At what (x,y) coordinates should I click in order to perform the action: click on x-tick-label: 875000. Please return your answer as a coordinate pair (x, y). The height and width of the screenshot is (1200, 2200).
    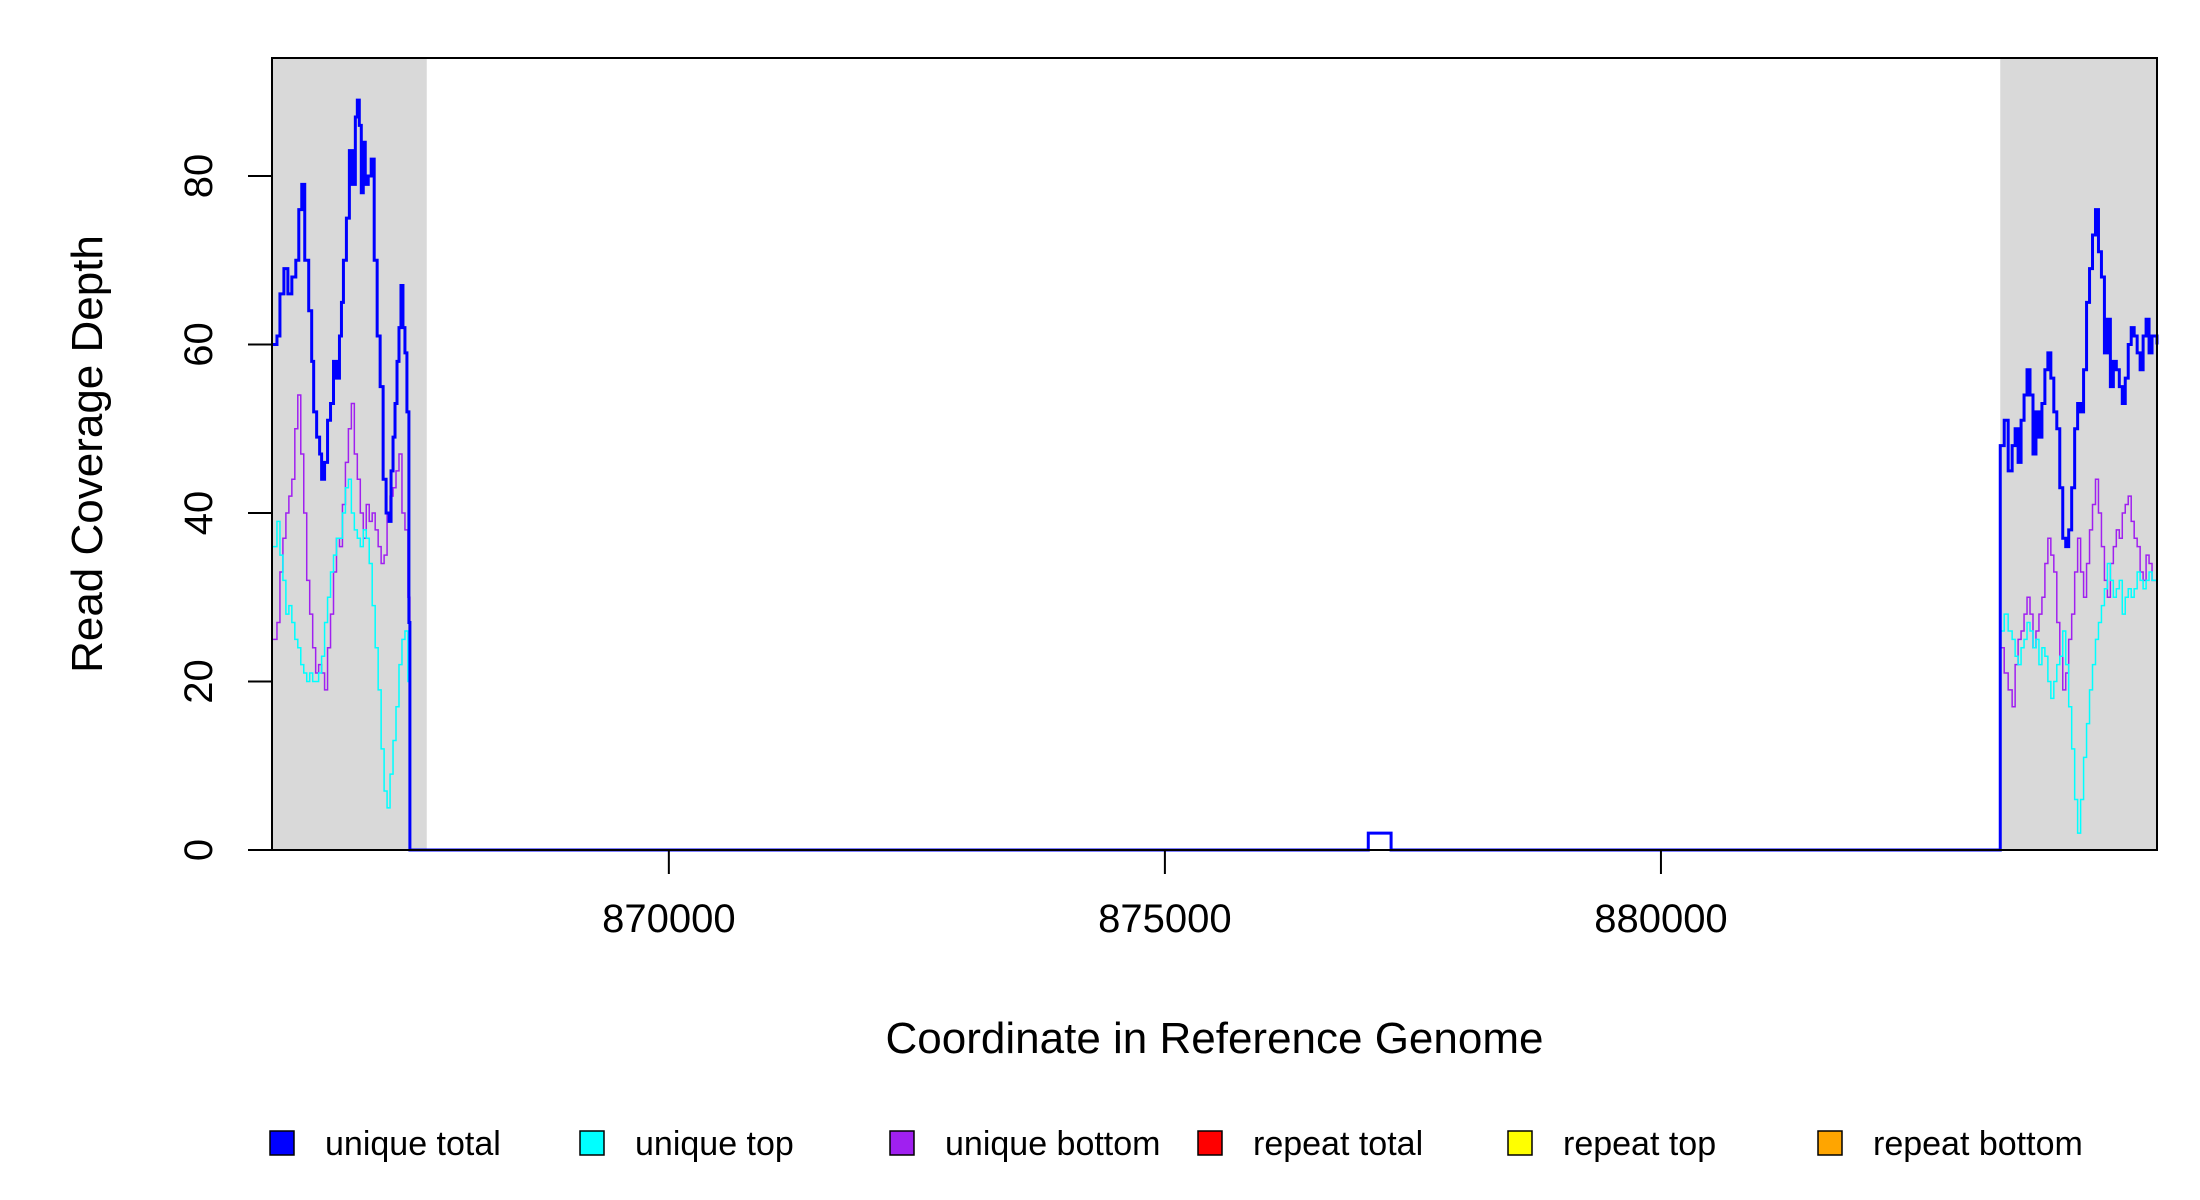
    Looking at the image, I should click on (1164, 919).